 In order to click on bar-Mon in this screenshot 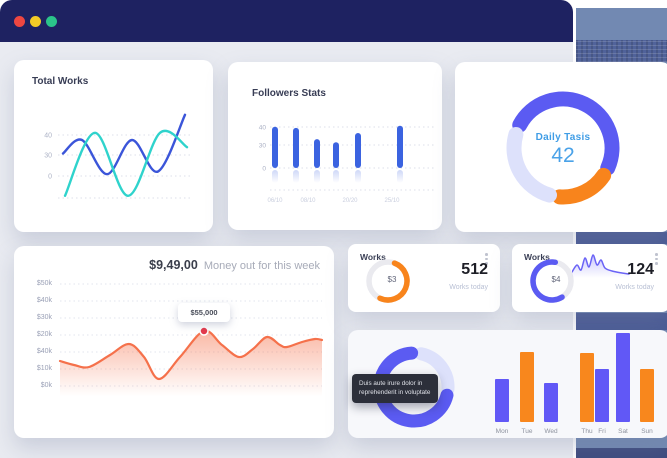, I will do `click(502, 400)`.